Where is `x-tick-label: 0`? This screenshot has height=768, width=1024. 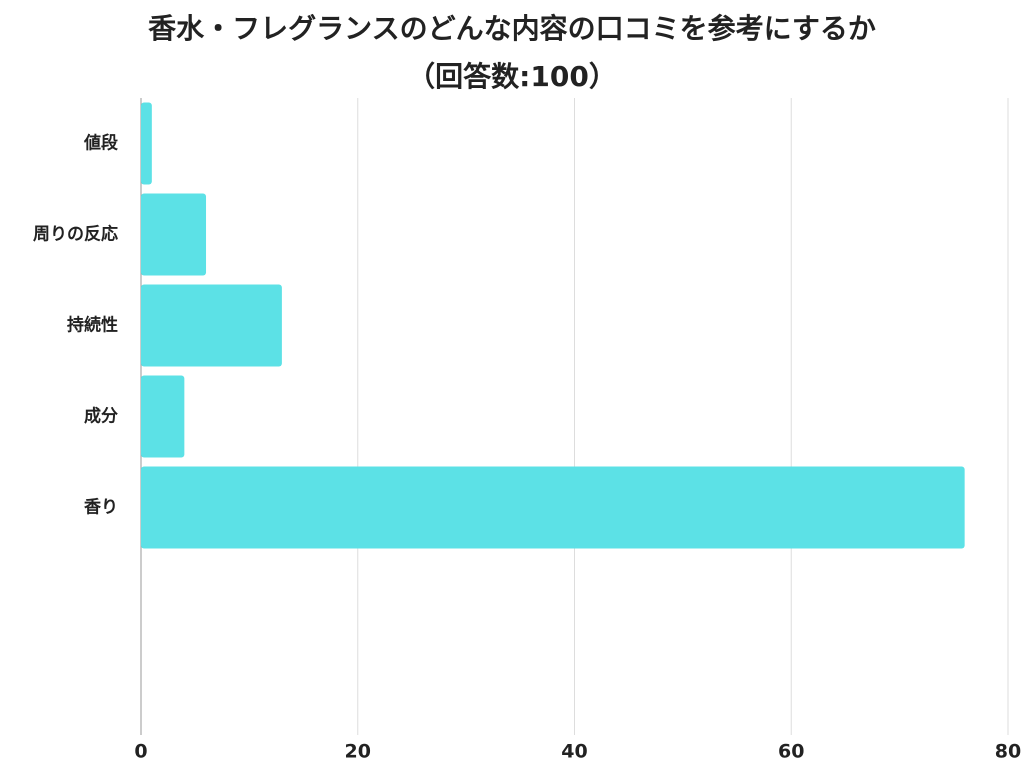
x-tick-label: 0 is located at coordinates (140, 752).